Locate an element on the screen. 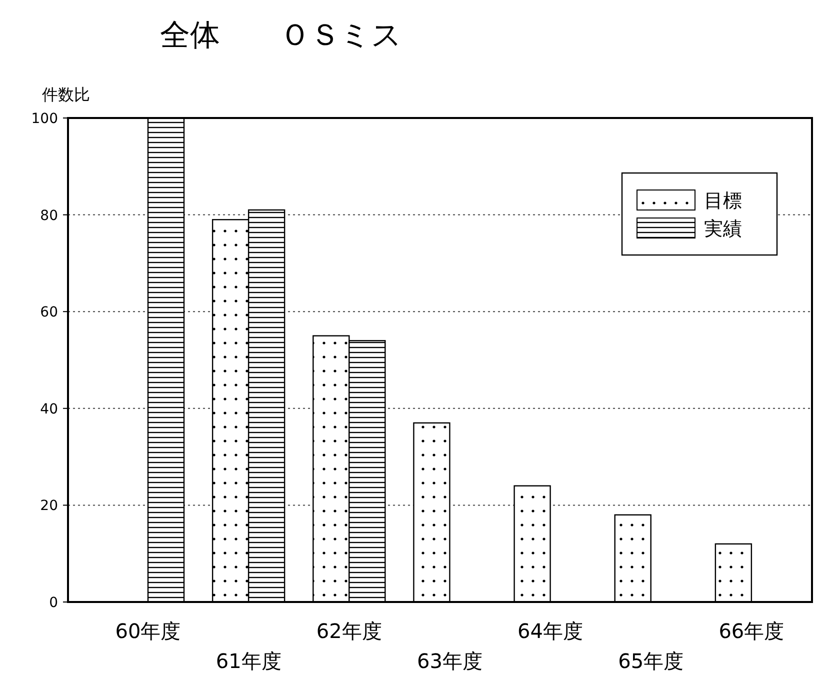  y-tick-label: 60 is located at coordinates (49, 312).